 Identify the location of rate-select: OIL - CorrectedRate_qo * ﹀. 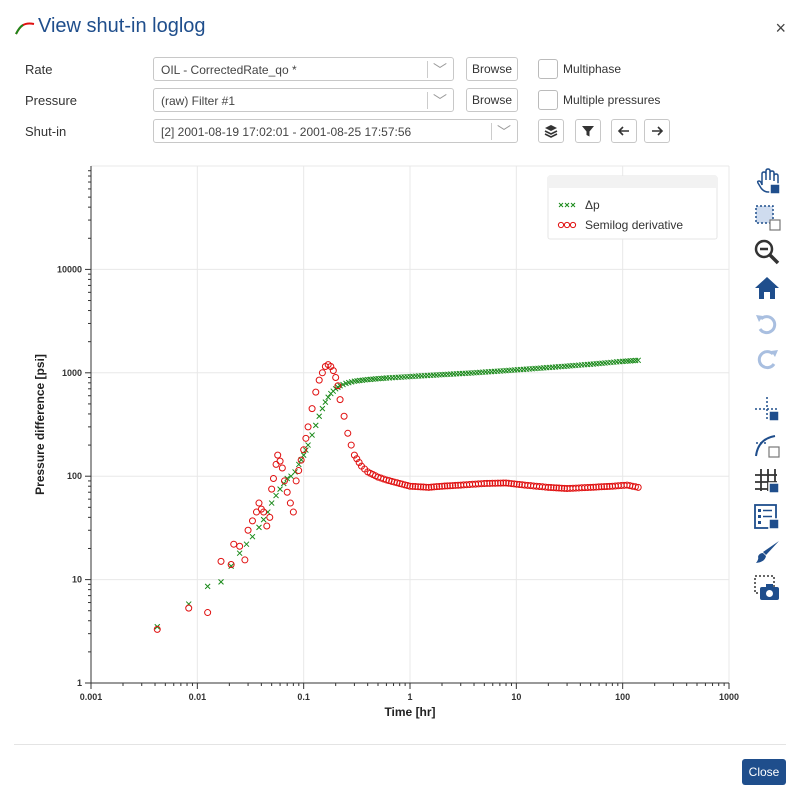
(303, 69).